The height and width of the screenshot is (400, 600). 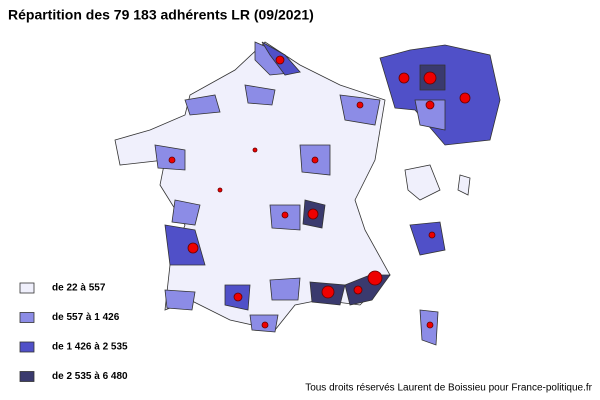 What do you see at coordinates (90, 376) in the screenshot?
I see `legend-label: de 2 535 à 6 480` at bounding box center [90, 376].